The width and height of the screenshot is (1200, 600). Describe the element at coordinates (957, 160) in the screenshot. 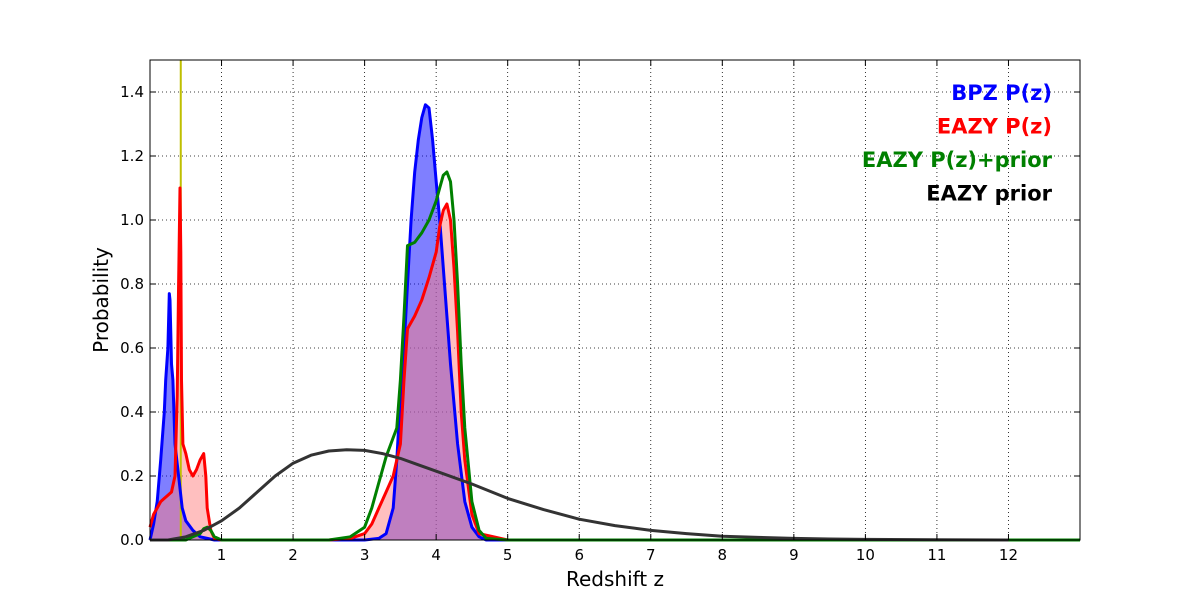

I see `legend-entry: EAZY P(z)+prior` at that location.